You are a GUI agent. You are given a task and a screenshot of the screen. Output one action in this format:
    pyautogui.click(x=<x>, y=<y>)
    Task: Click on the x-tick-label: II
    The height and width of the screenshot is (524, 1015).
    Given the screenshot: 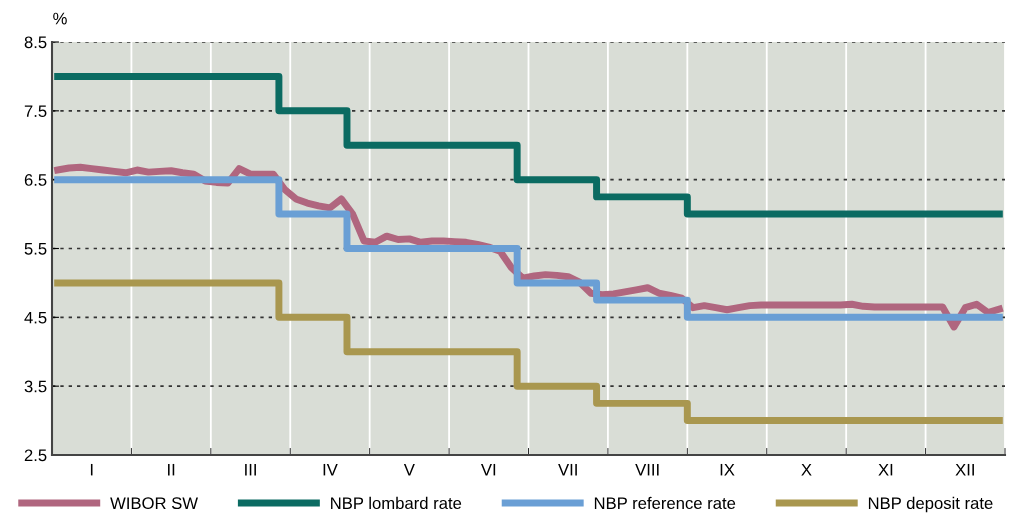 What is the action you would take?
    pyautogui.click(x=171, y=469)
    